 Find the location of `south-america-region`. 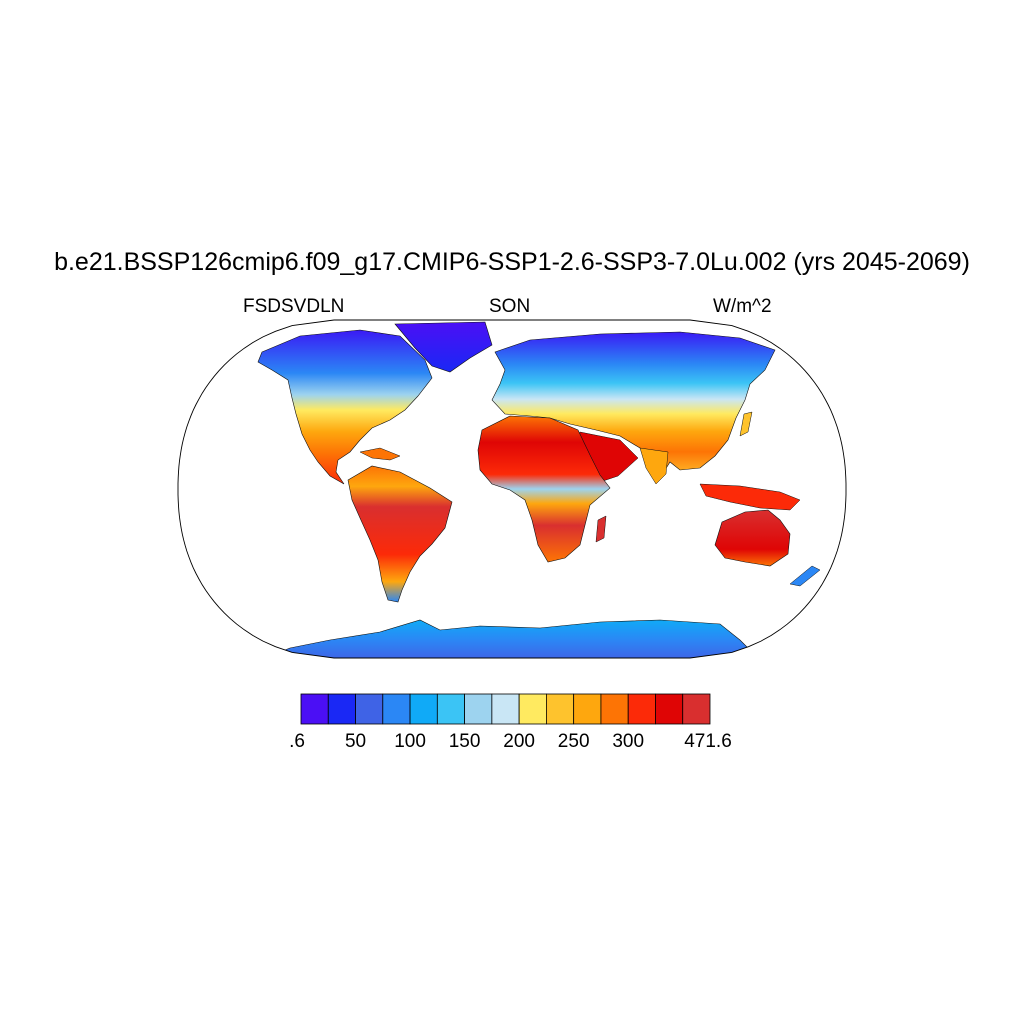

south-america-region is located at coordinates (400, 534).